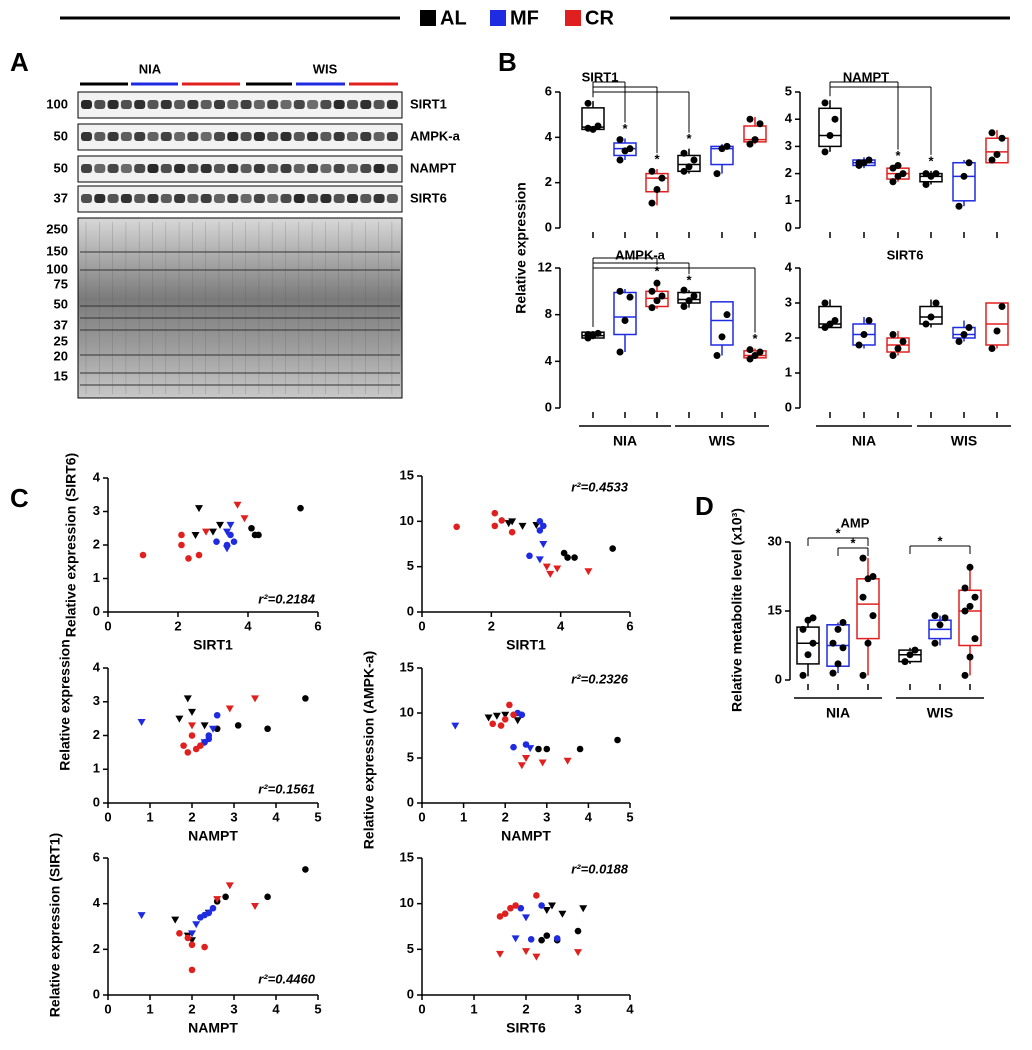  Describe the element at coordinates (286, 788) in the screenshot. I see `annotation: r²=0.1561` at that location.